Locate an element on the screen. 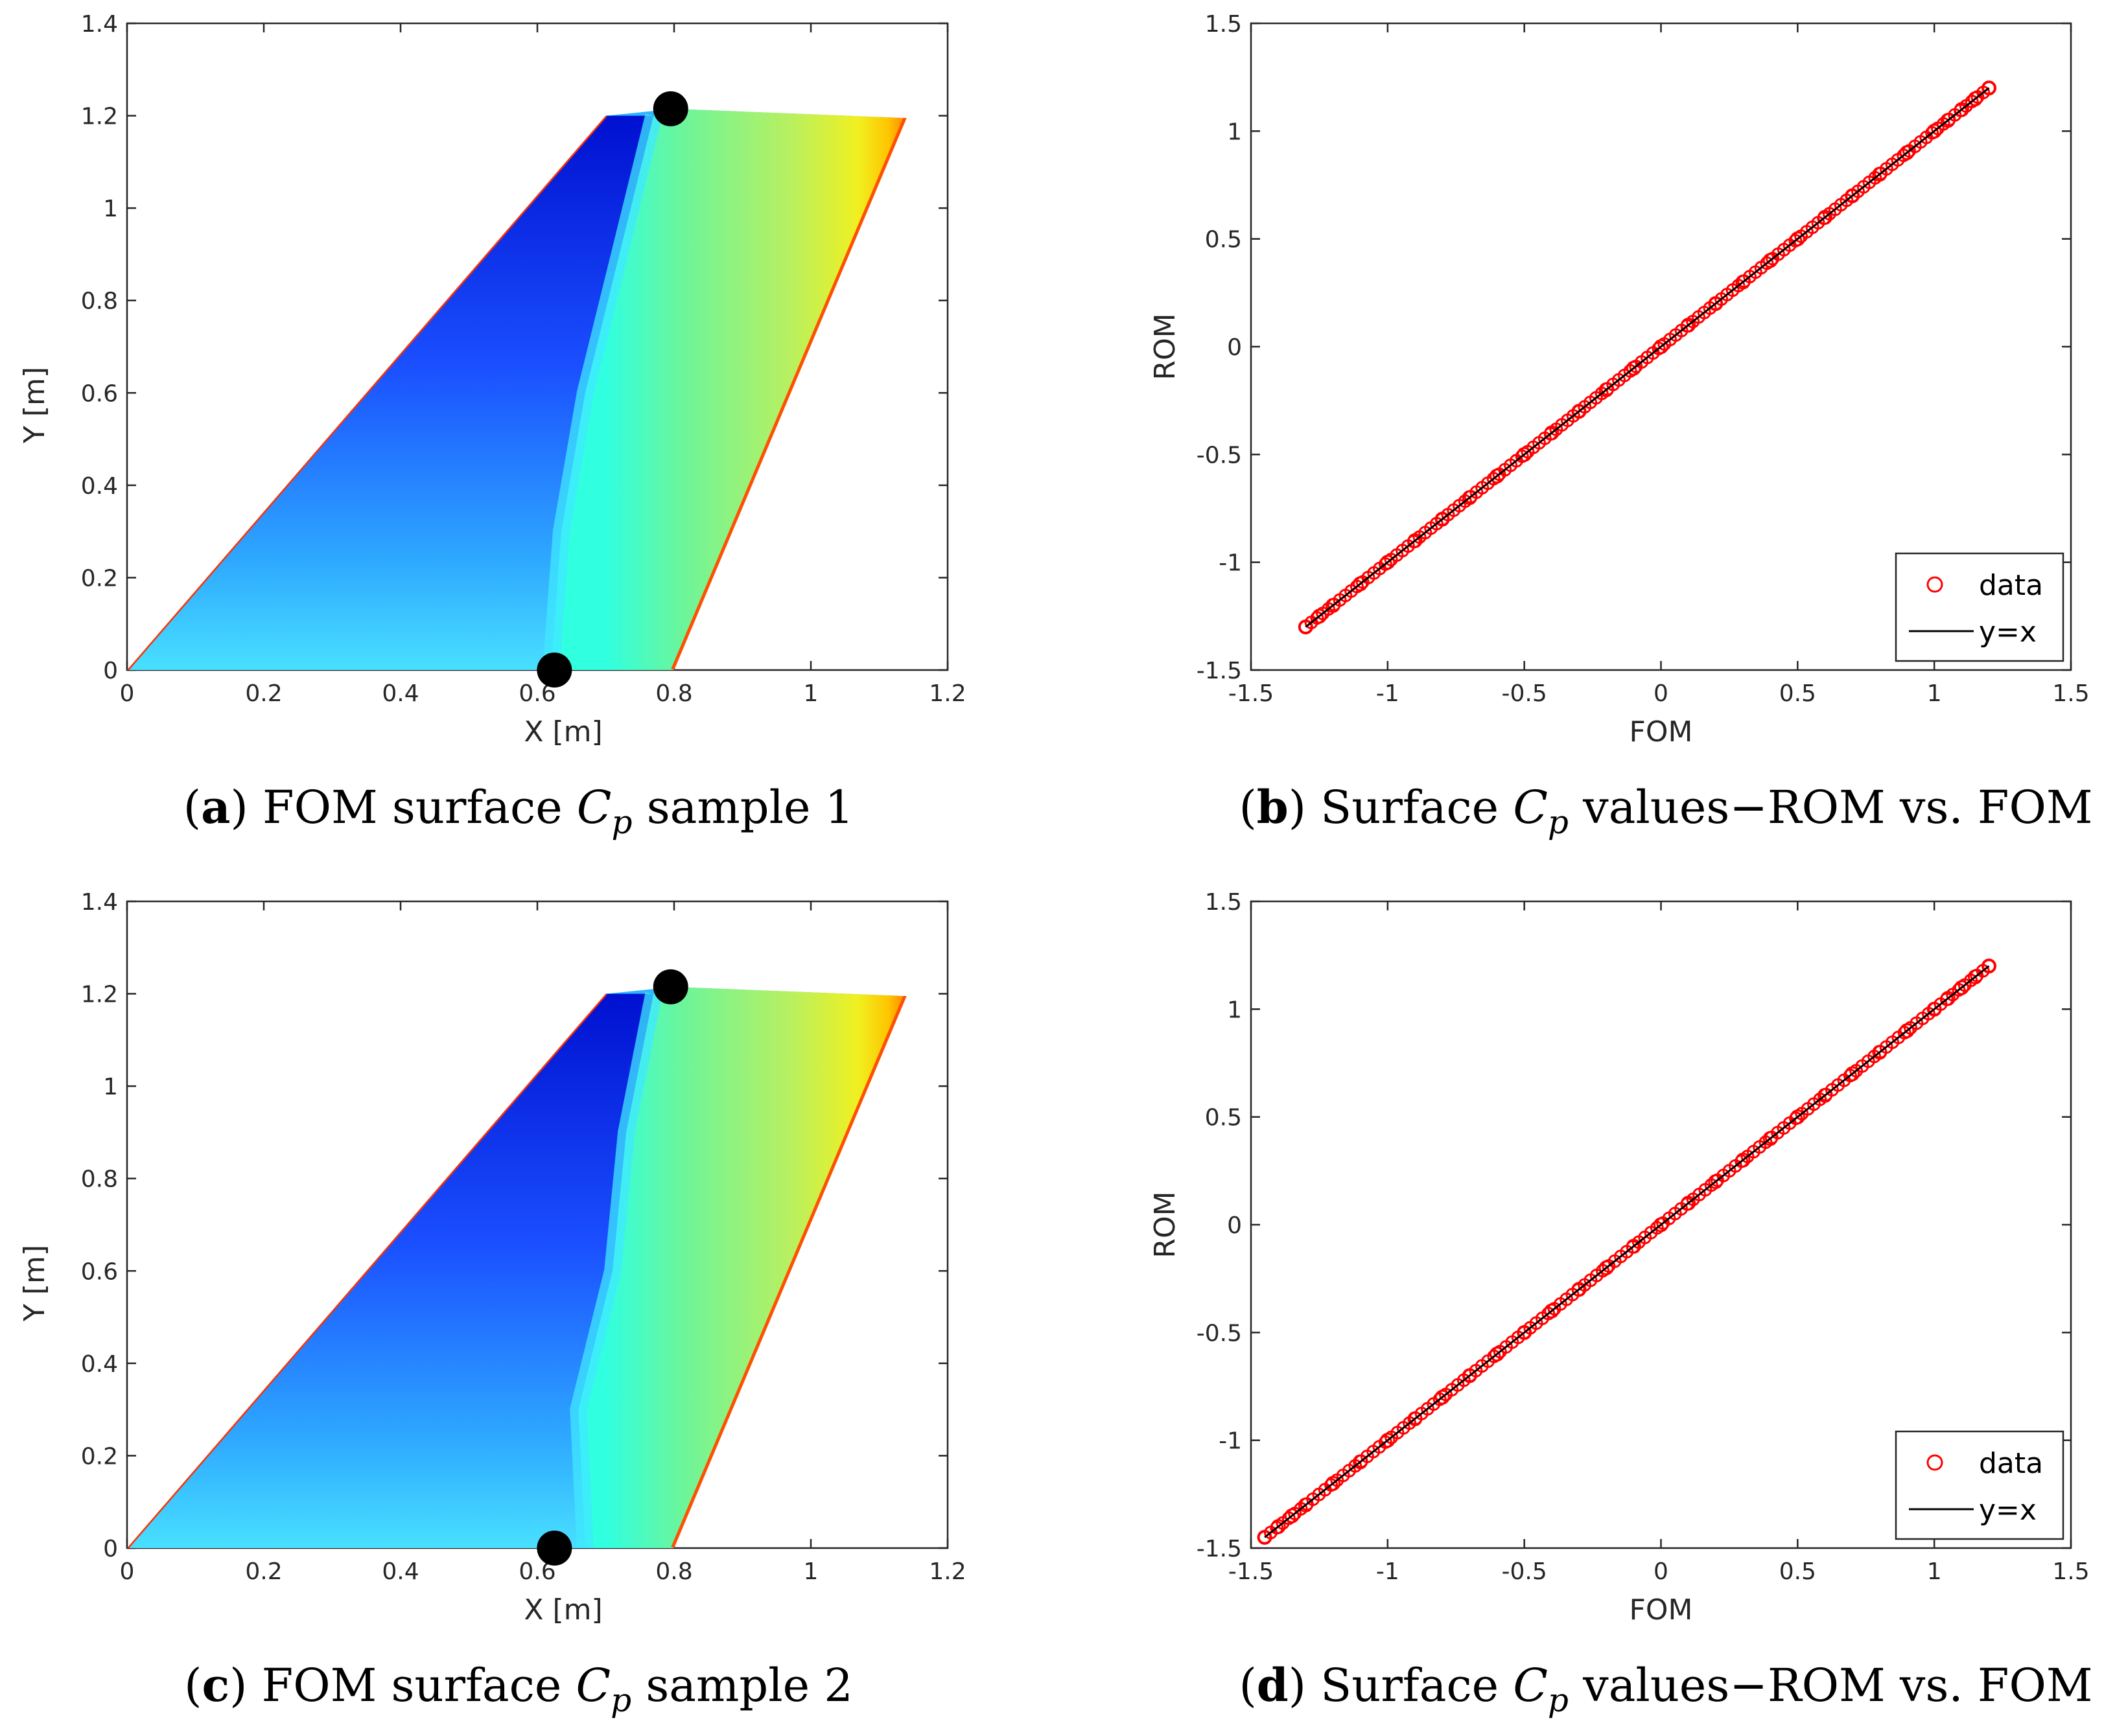 Image resolution: width=2104 pixels, height=1736 pixels. legend-box is located at coordinates (1979, 1485).